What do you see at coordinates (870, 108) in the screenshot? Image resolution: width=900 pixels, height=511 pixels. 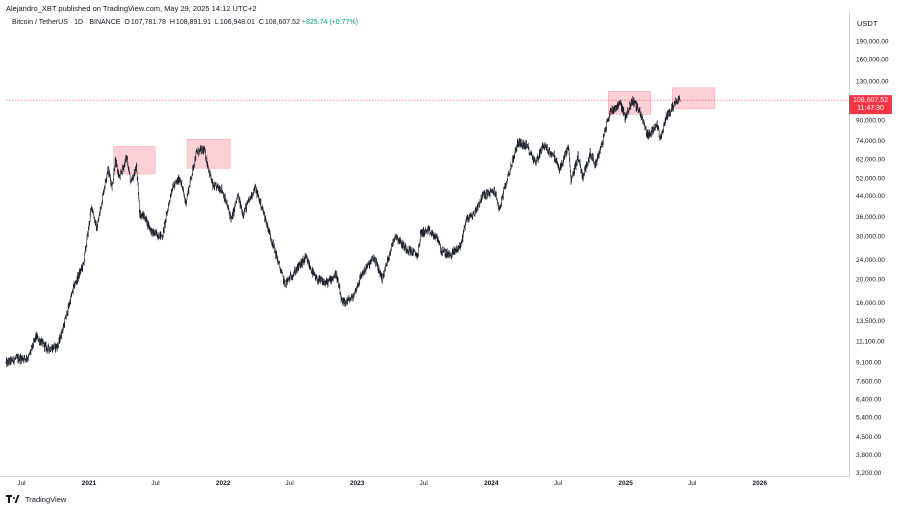 I see `price-tag-countdown: 11:47:30` at bounding box center [870, 108].